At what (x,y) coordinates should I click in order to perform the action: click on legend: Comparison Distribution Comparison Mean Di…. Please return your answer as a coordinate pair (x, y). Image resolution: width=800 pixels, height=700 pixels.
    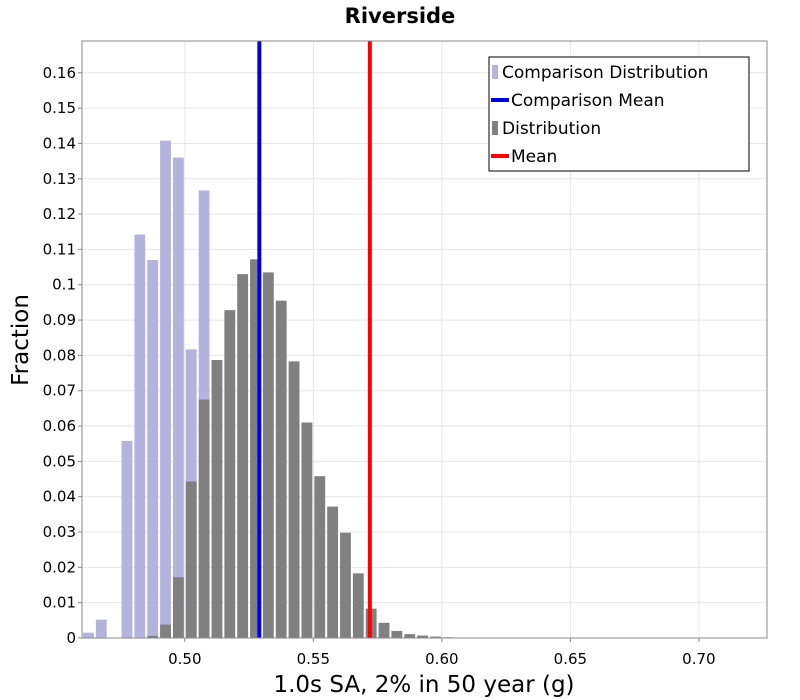
    Looking at the image, I should click on (619, 114).